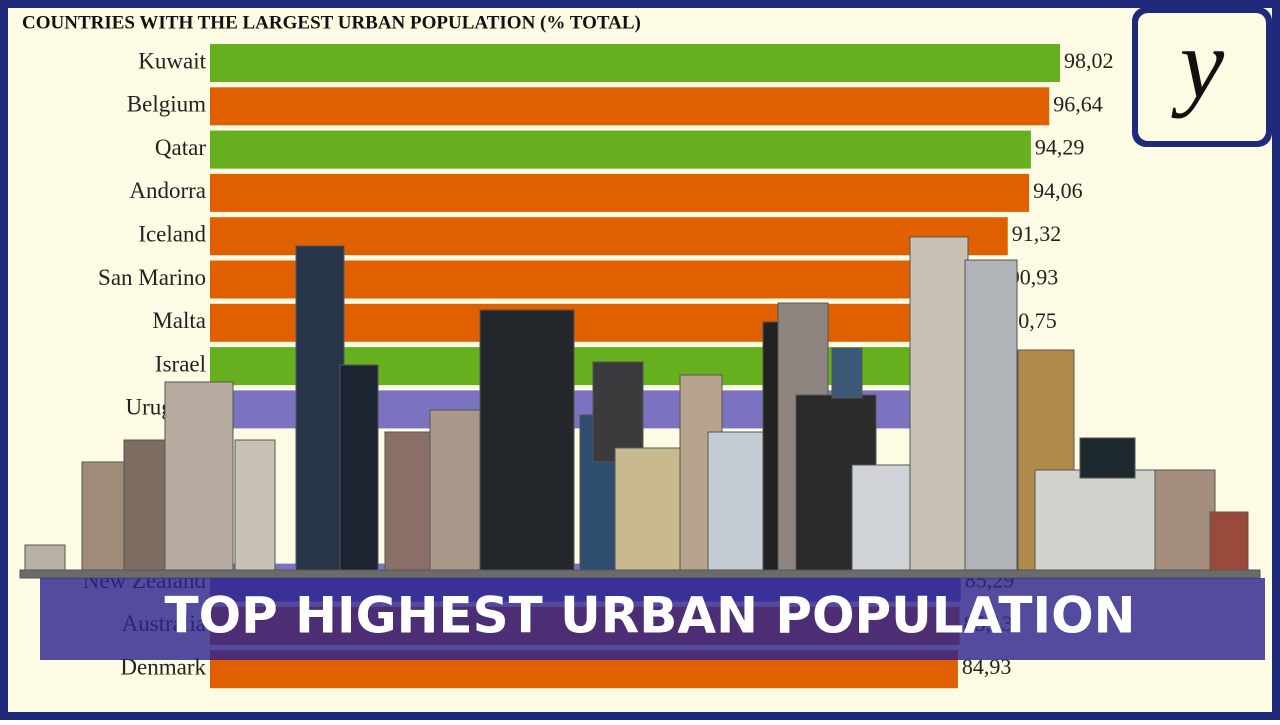  What do you see at coordinates (1089, 60) in the screenshot?
I see `value-label: 98,02` at bounding box center [1089, 60].